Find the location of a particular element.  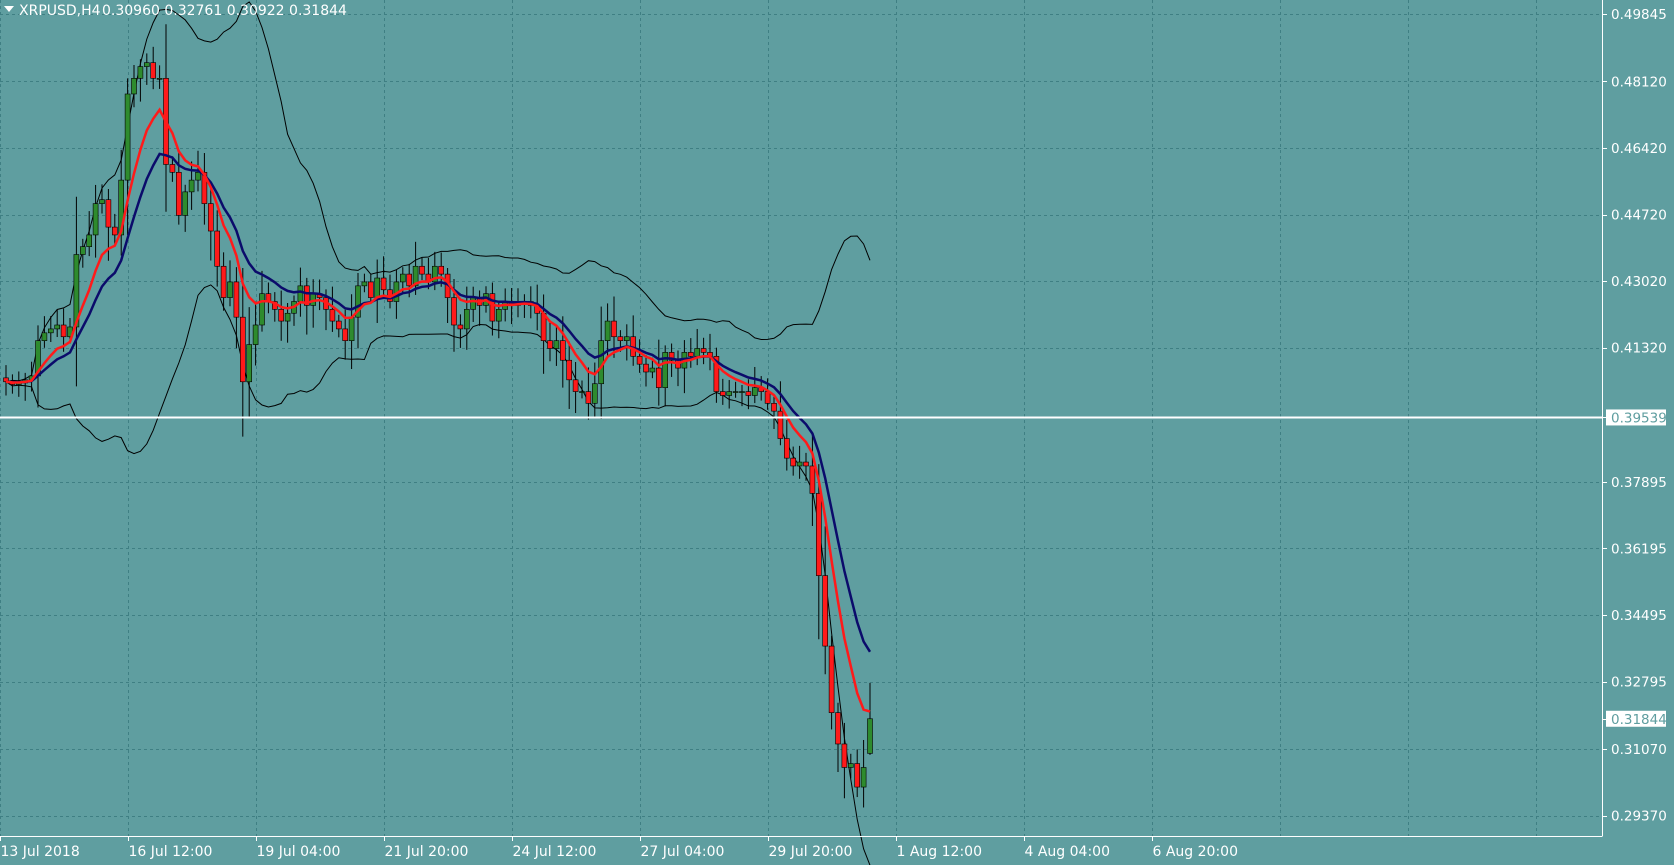

time-label: 16 Jul 12:00 is located at coordinates (171, 852).